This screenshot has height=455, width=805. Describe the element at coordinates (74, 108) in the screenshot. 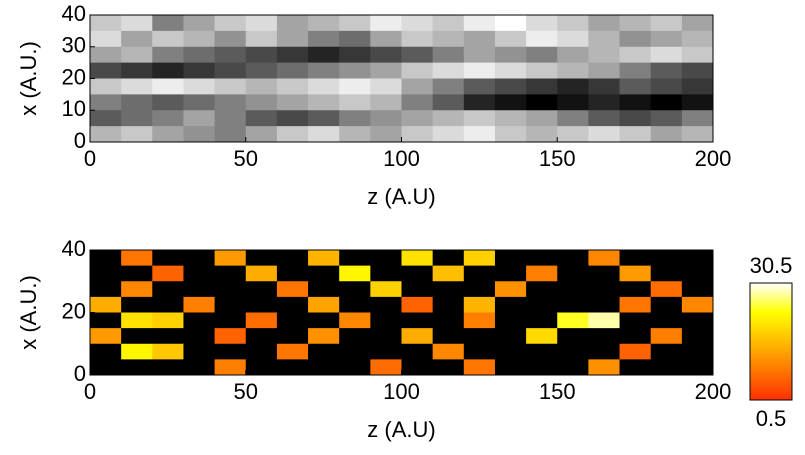

I see `y-tick-label: 10` at that location.